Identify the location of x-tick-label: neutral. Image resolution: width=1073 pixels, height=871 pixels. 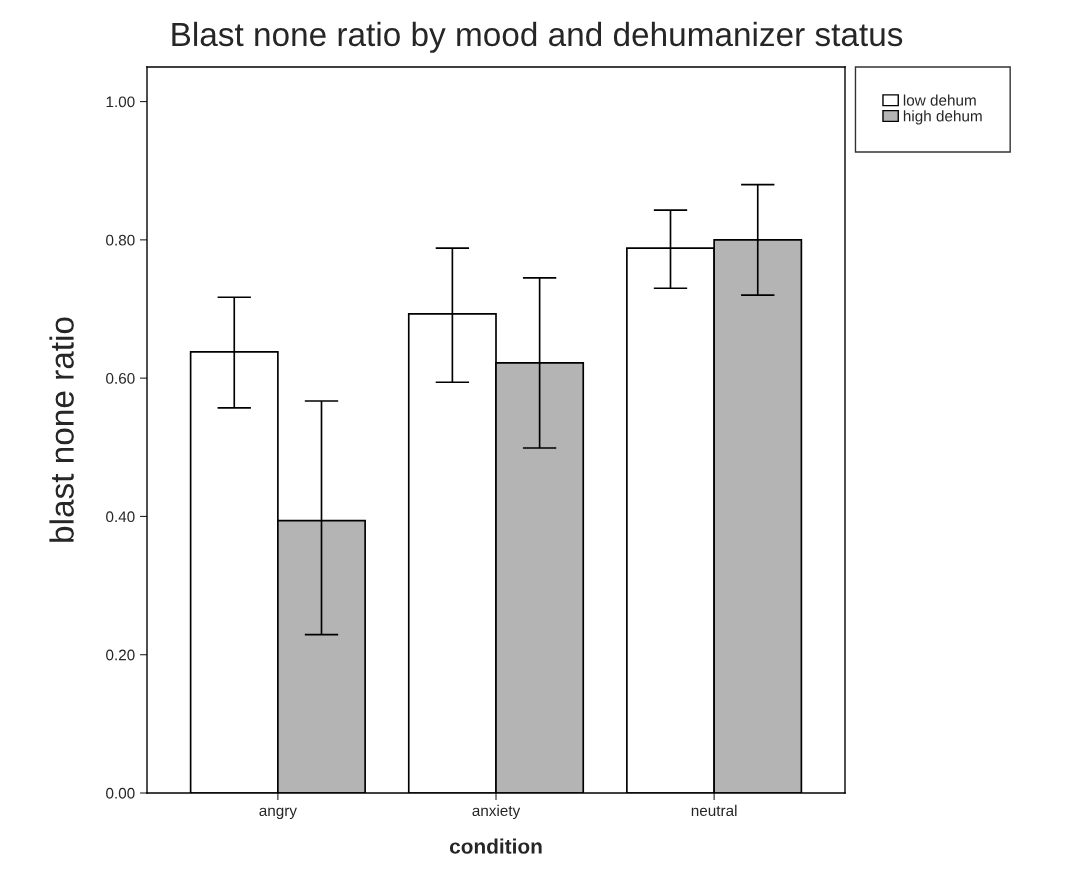
(714, 810).